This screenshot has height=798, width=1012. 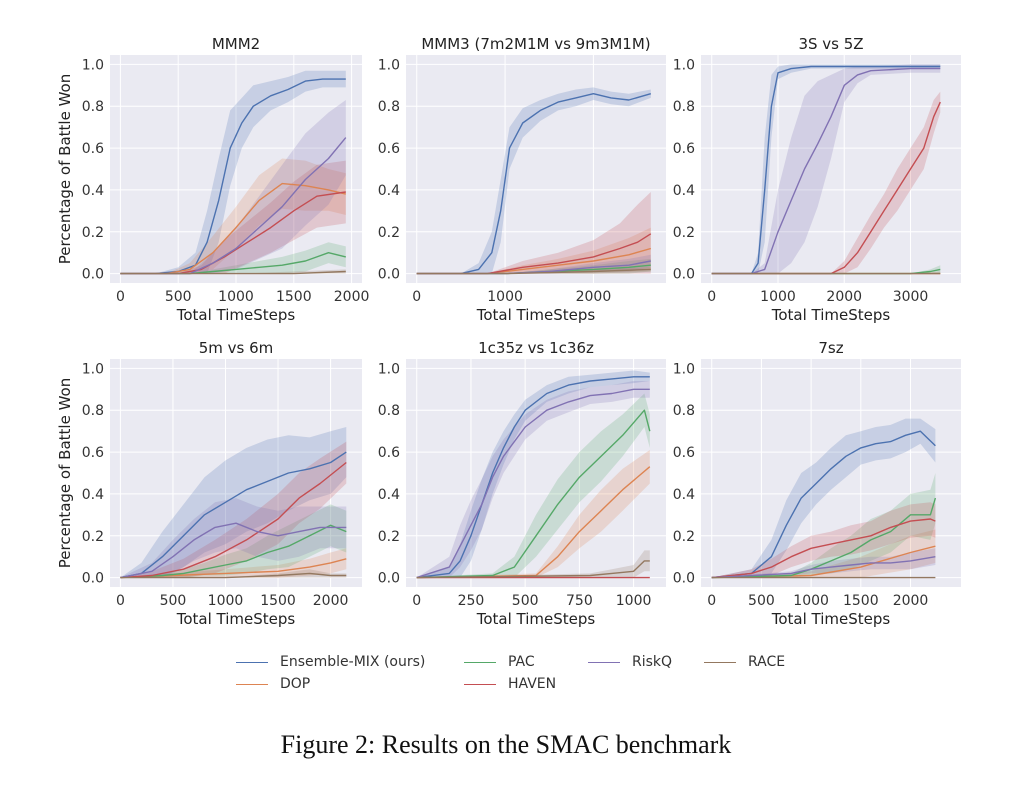 I want to click on legend-item-pac: PAC, so click(x=499, y=662).